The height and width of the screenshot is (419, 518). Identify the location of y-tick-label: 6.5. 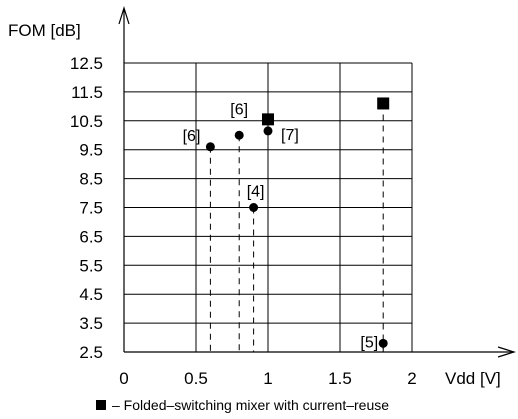
(91, 236).